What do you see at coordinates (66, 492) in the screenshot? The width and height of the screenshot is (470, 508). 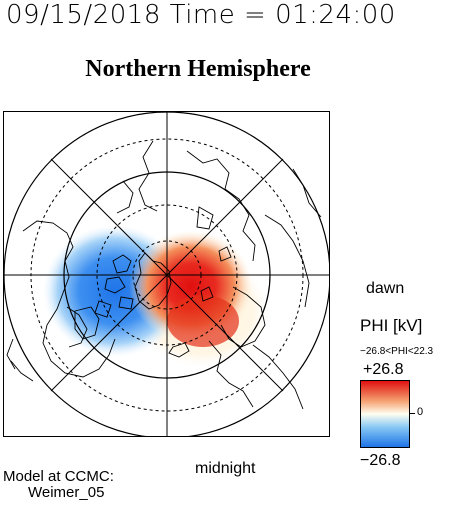 I see `model-name-label: Weimer_05` at bounding box center [66, 492].